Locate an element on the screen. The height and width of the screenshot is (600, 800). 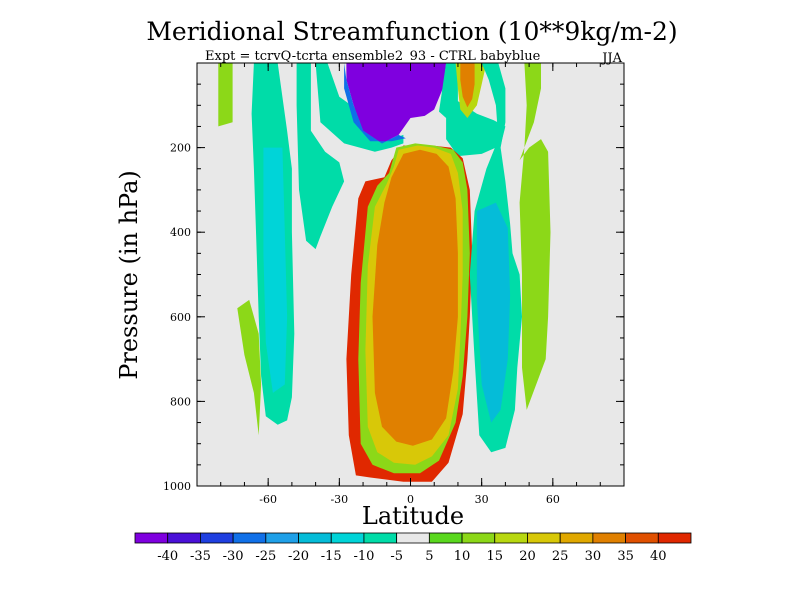
y-tick-label: 600 is located at coordinates (180, 317).